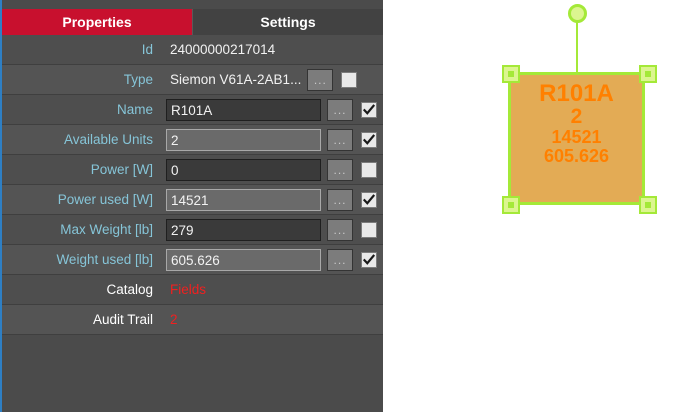 This screenshot has width=692, height=412. I want to click on property-row: Id 24000000217014, so click(192, 50).